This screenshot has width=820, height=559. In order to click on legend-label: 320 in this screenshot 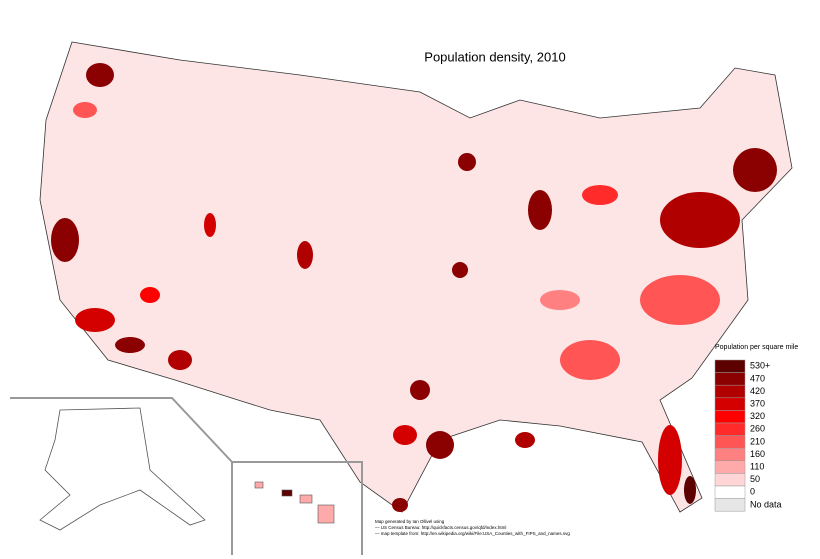, I will do `click(757, 416)`.